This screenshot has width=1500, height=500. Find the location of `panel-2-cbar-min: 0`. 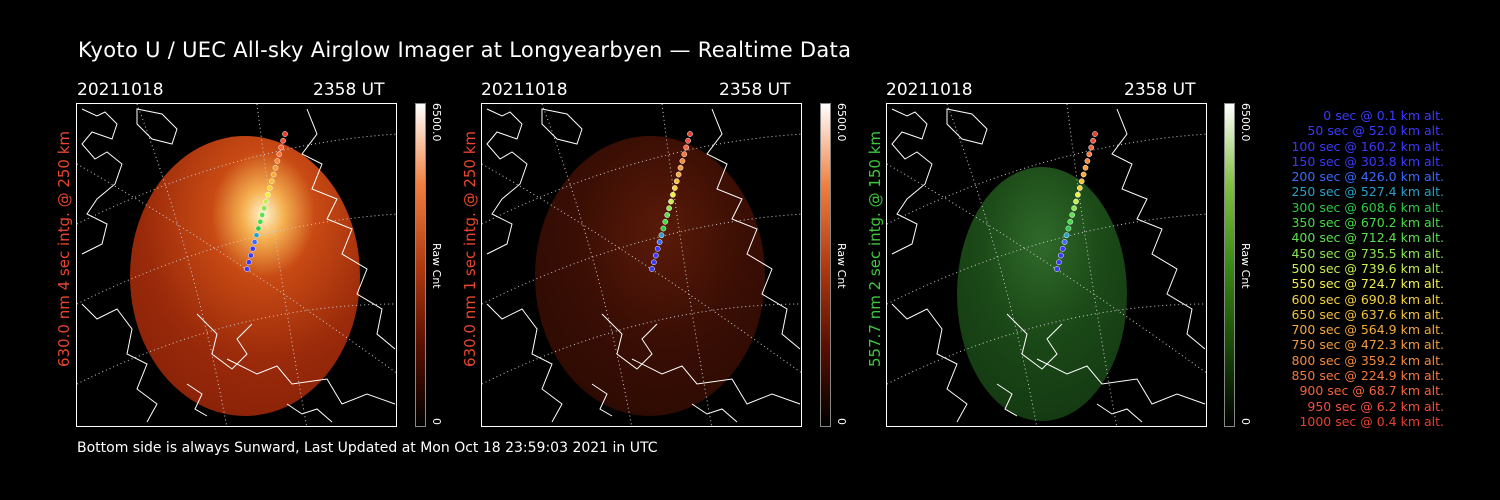

panel-2-cbar-min: 0 is located at coordinates (841, 421).